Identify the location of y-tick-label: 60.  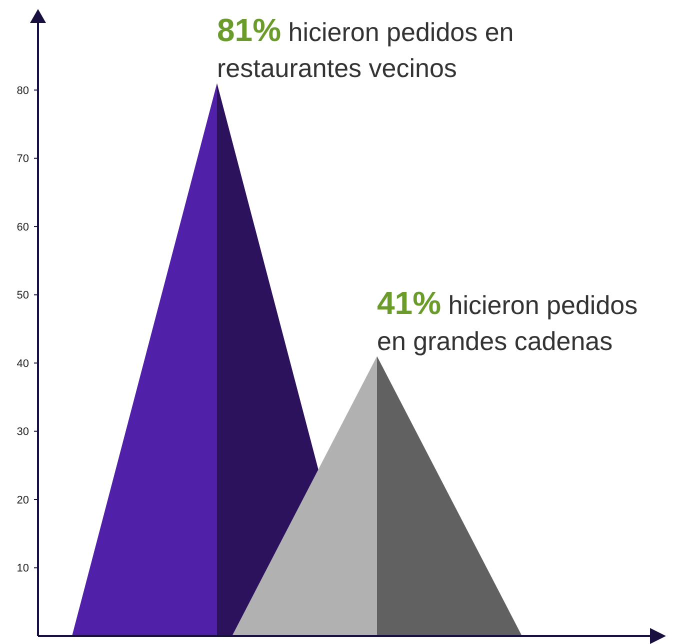
(22, 227).